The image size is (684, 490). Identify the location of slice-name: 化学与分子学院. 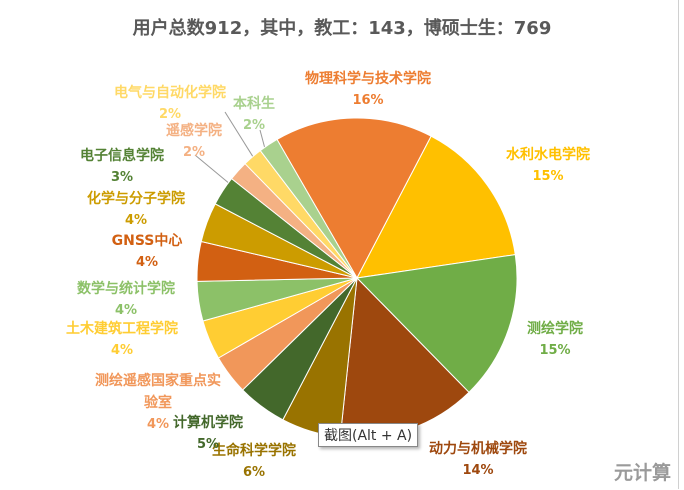
(136, 199).